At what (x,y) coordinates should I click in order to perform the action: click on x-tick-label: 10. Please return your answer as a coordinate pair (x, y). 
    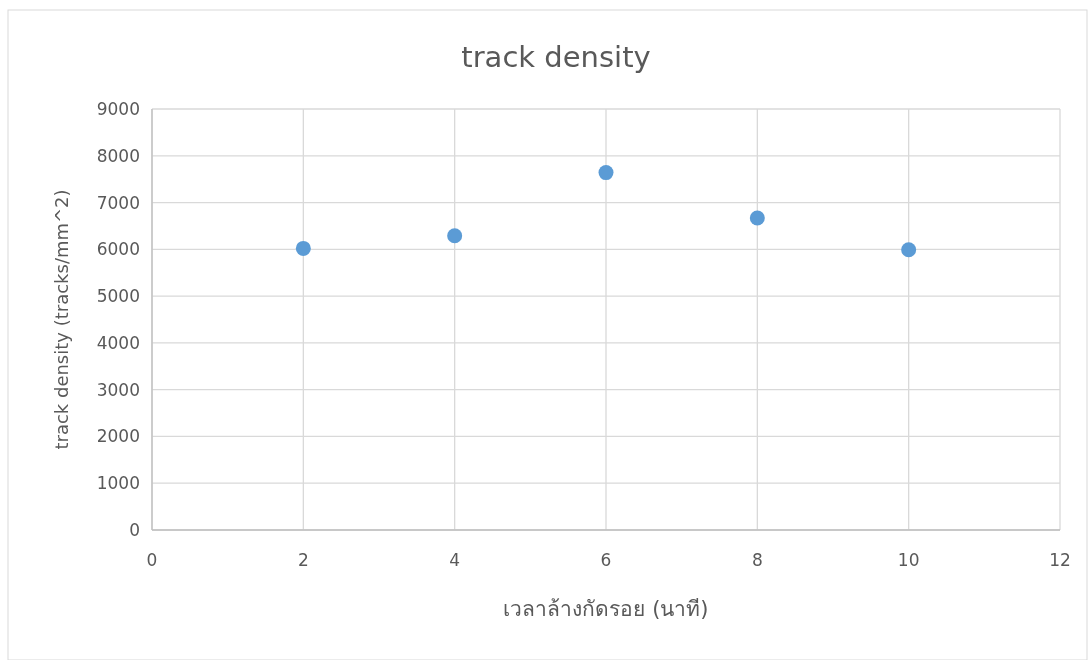
    Looking at the image, I should click on (908, 560).